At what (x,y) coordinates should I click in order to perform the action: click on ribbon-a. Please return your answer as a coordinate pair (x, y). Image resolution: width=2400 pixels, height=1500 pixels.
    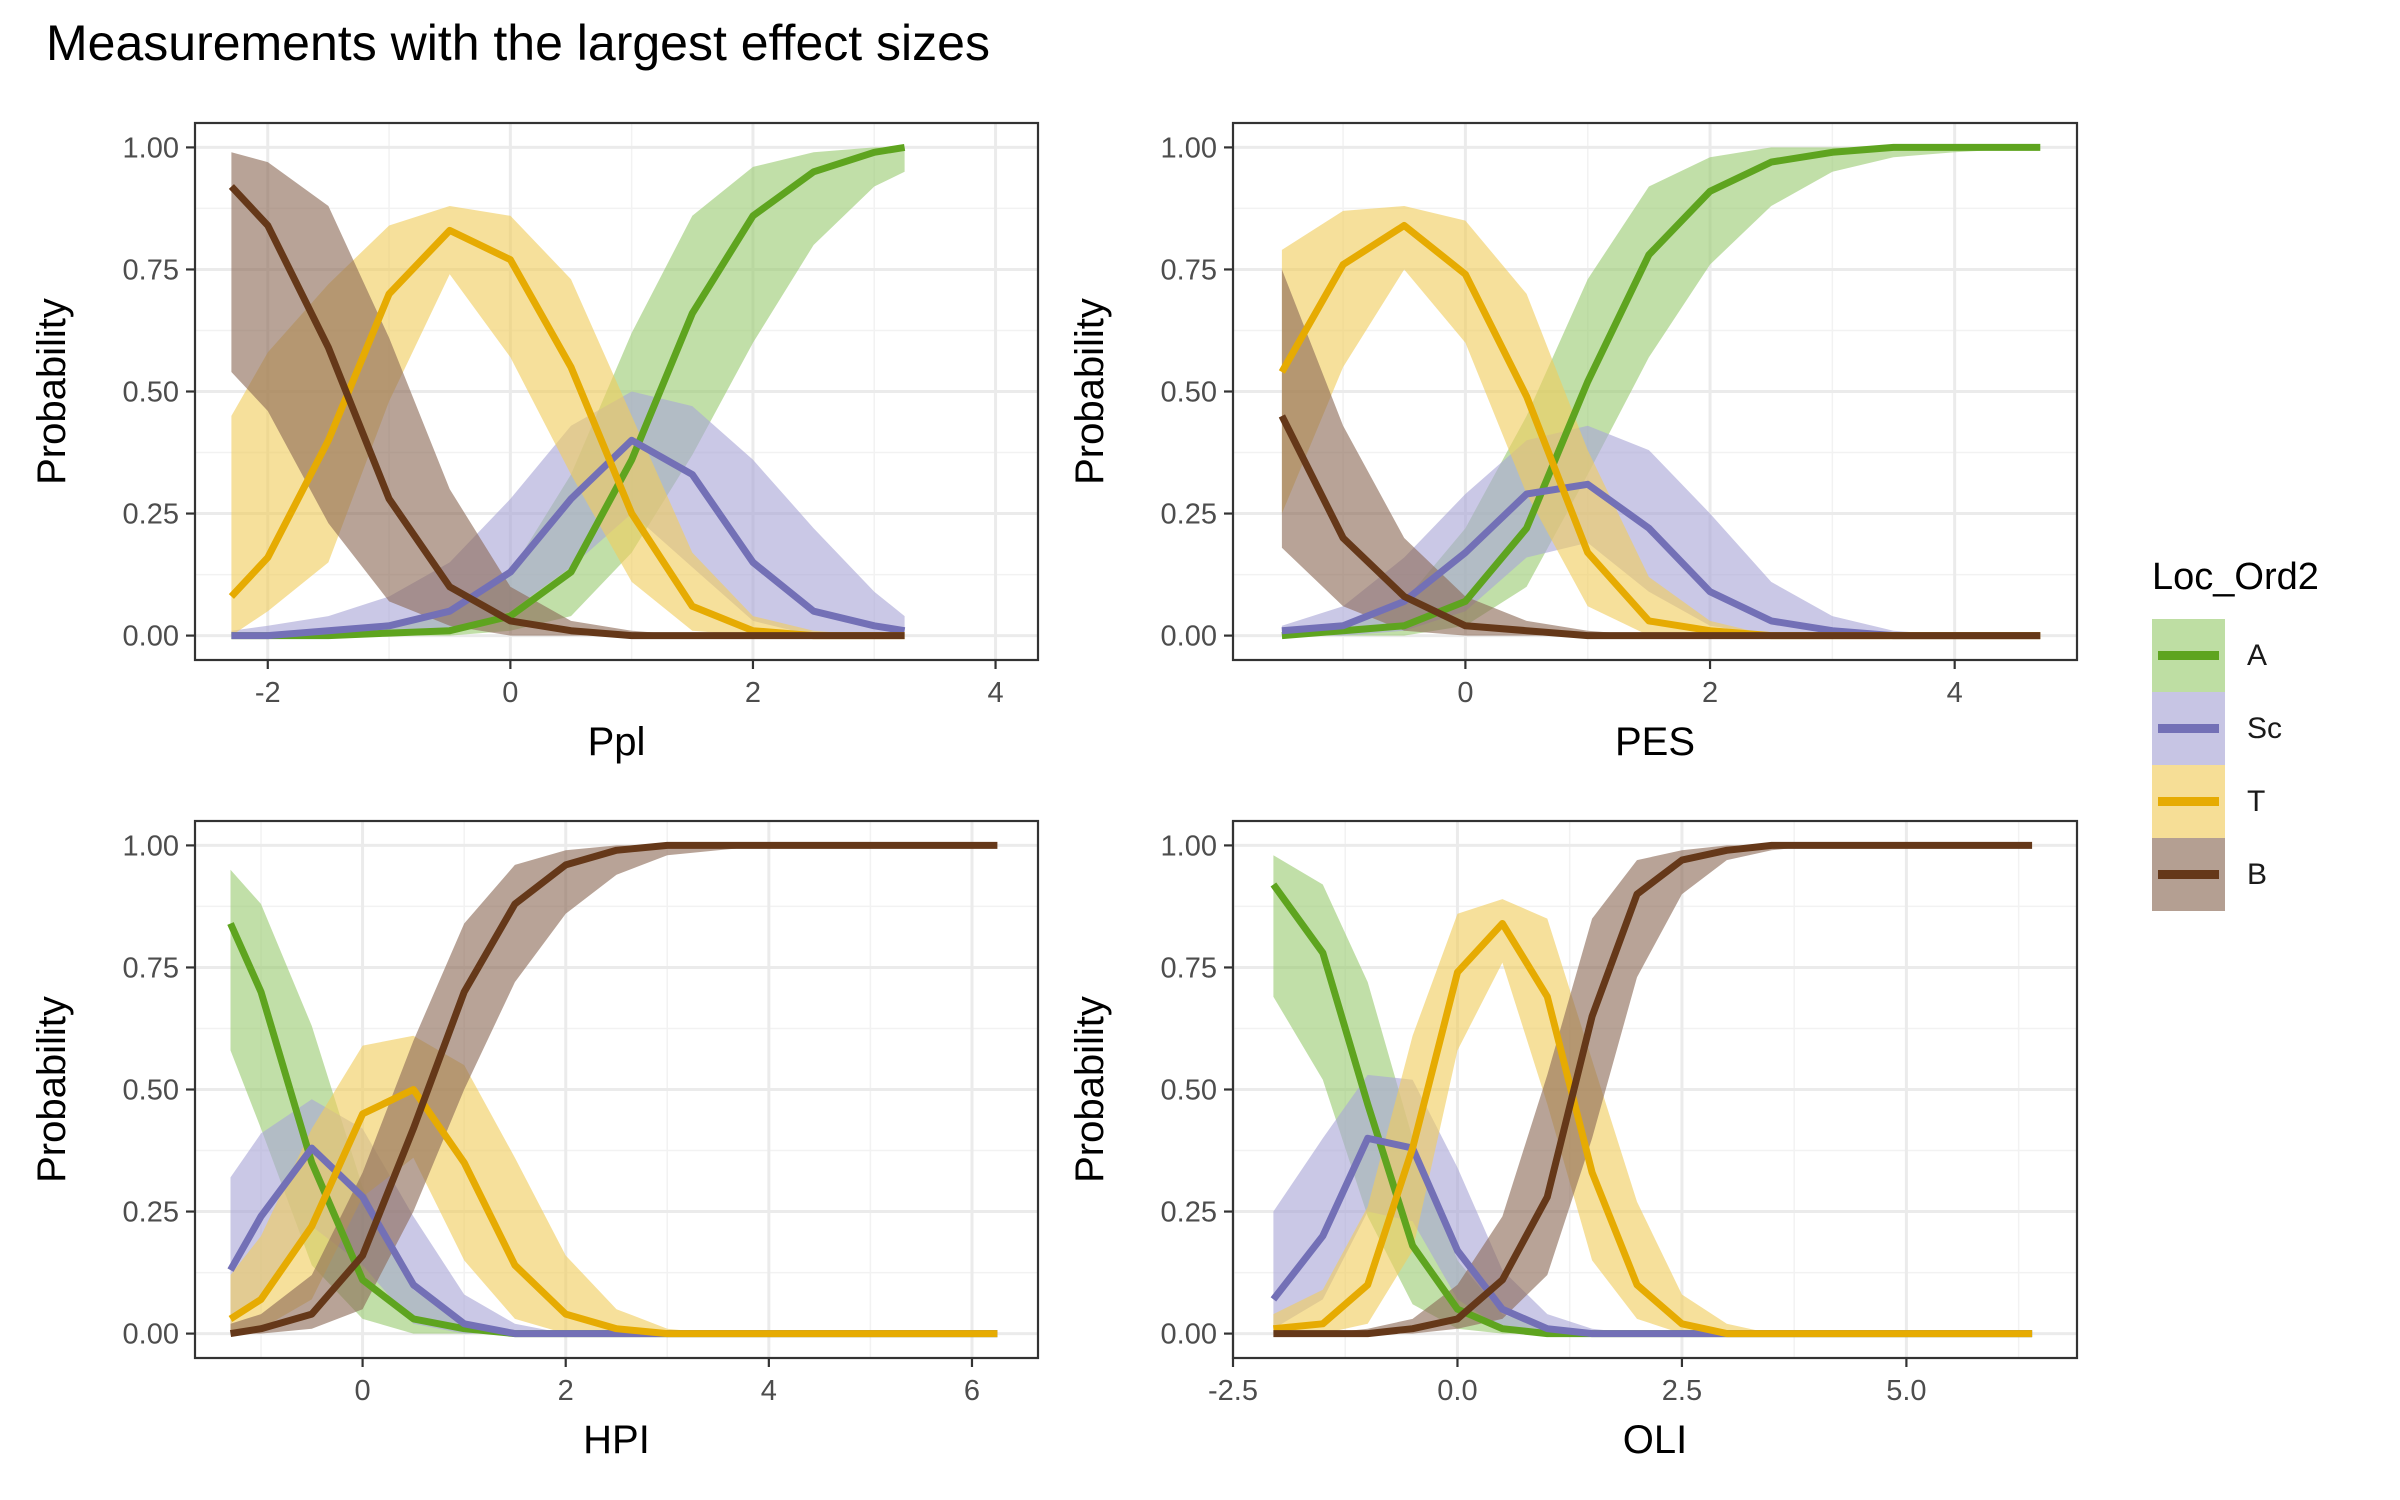
    Looking at the image, I should click on (568, 391).